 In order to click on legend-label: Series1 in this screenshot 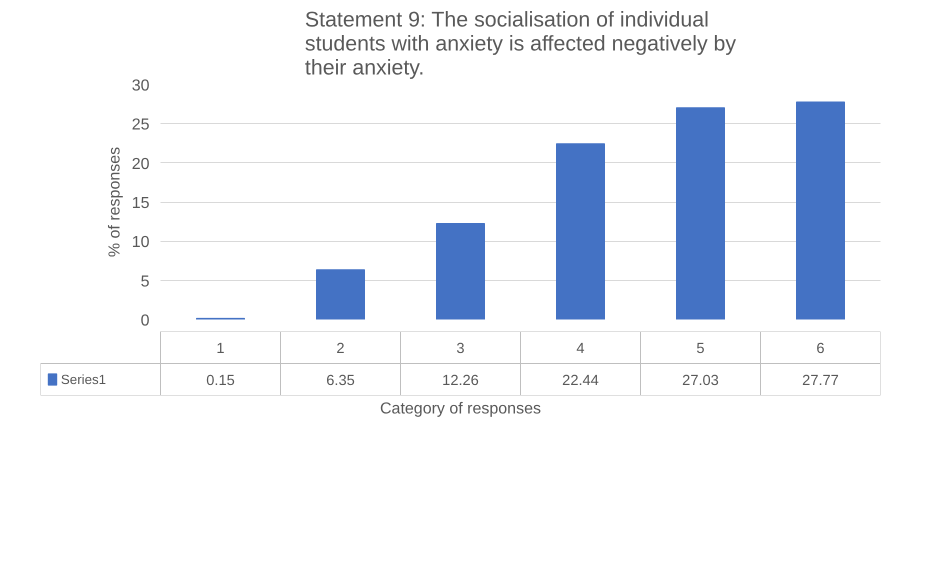, I will do `click(83, 379)`.